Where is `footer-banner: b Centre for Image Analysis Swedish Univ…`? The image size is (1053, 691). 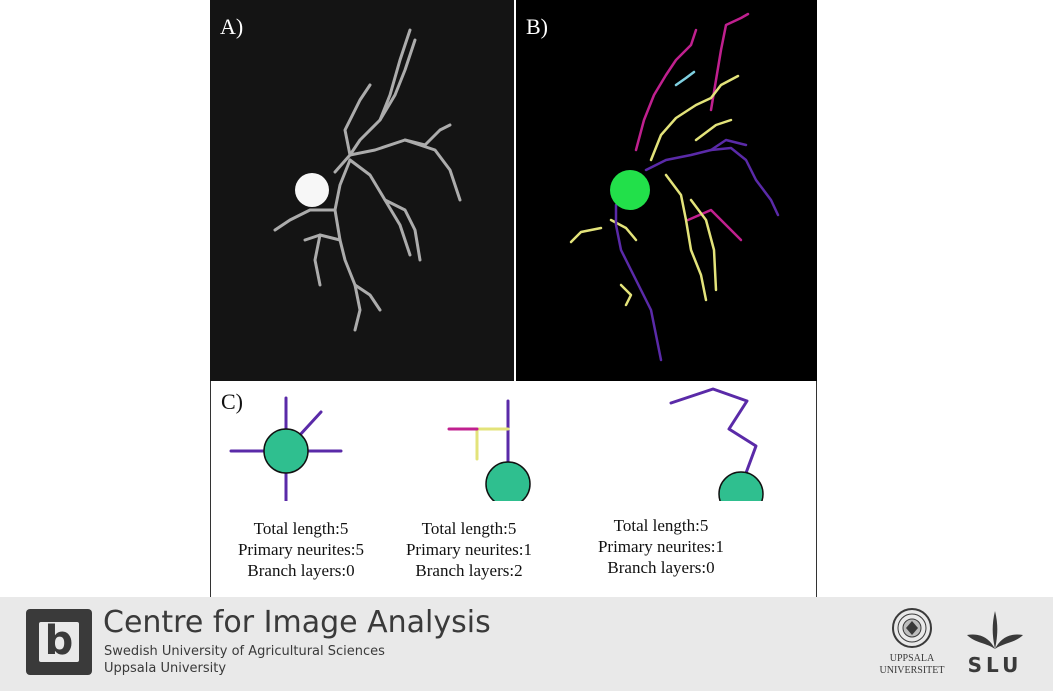
footer-banner: b Centre for Image Analysis Swedish Univ… is located at coordinates (526, 644).